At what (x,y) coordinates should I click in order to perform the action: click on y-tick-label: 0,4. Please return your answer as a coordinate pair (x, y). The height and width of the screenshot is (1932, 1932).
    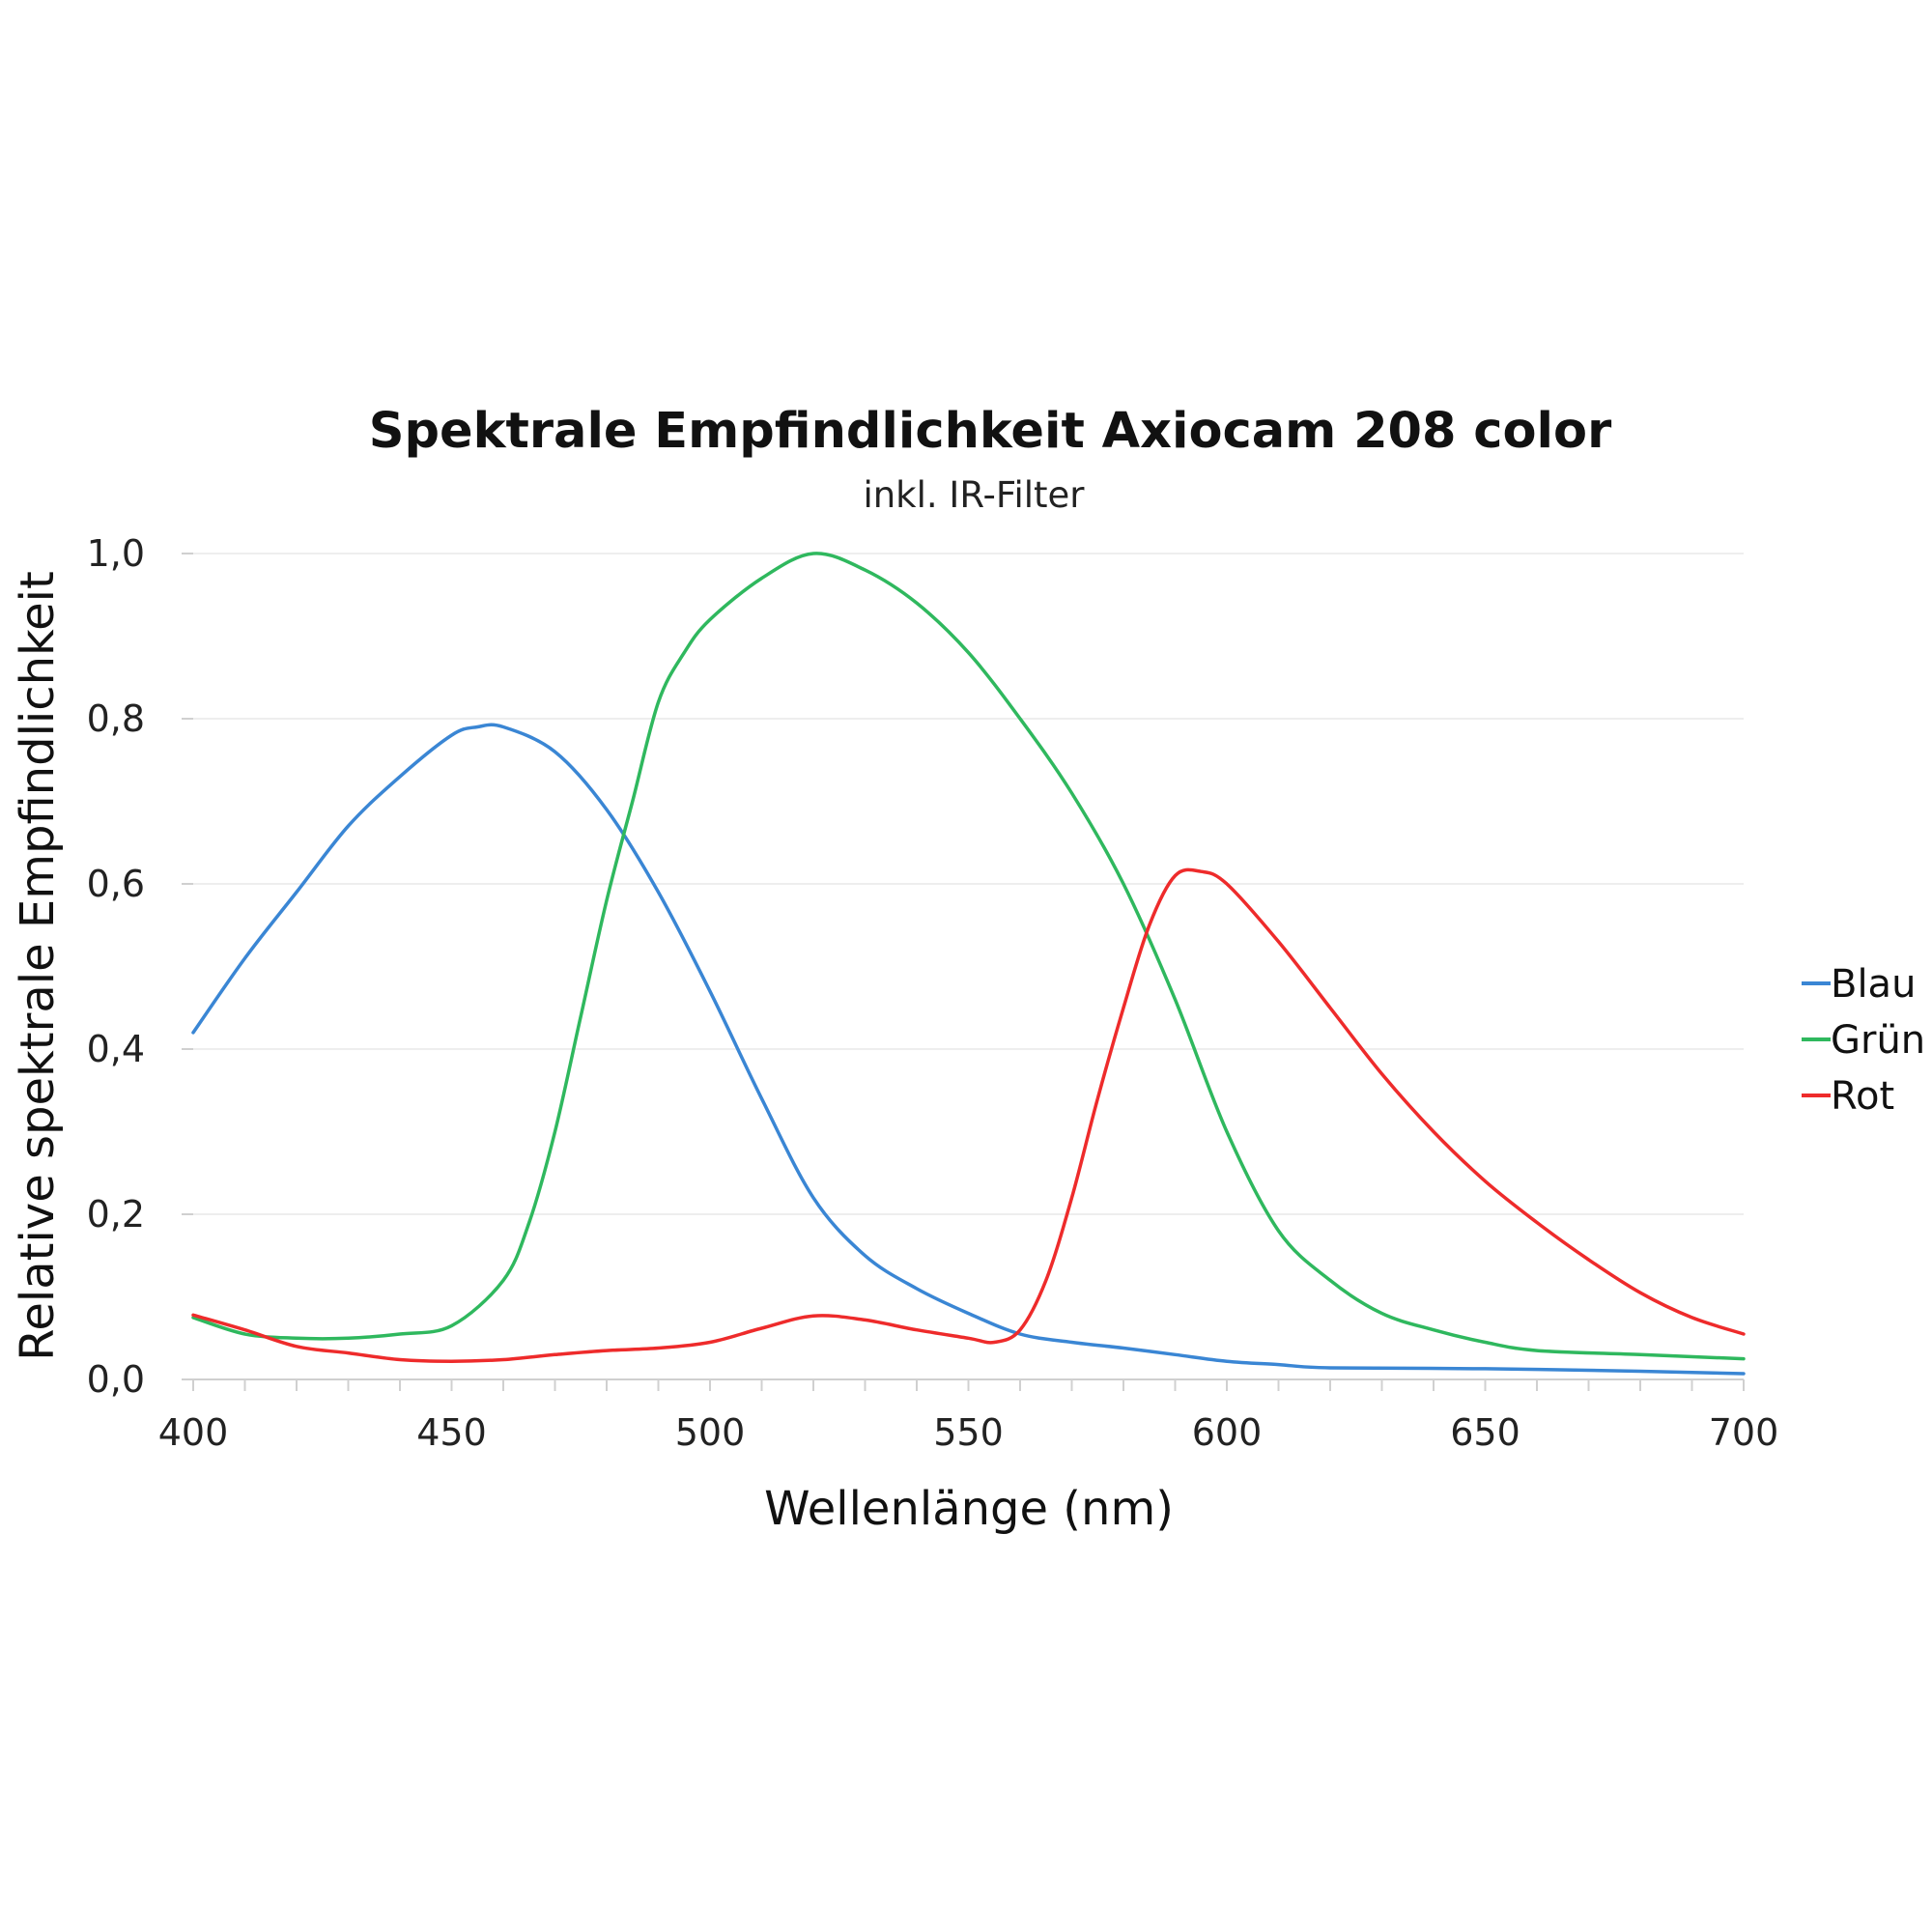
    Looking at the image, I should click on (116, 1049).